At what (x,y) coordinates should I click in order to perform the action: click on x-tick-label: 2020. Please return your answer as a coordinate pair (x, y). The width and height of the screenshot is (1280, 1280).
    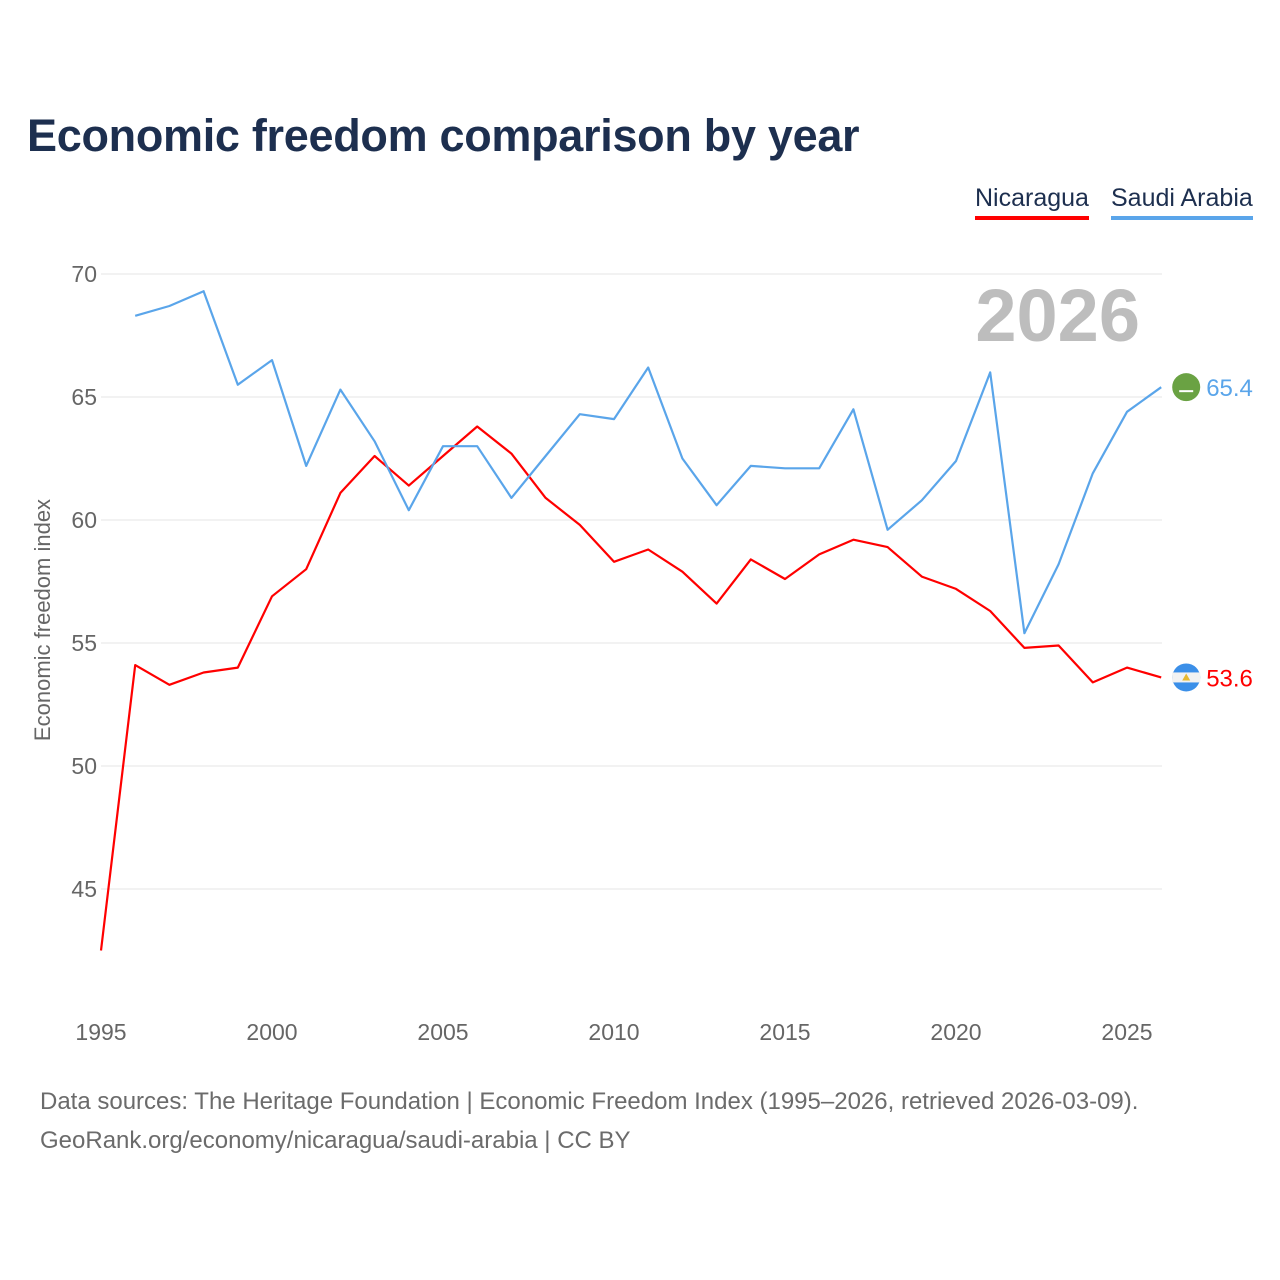
    Looking at the image, I should click on (955, 1032).